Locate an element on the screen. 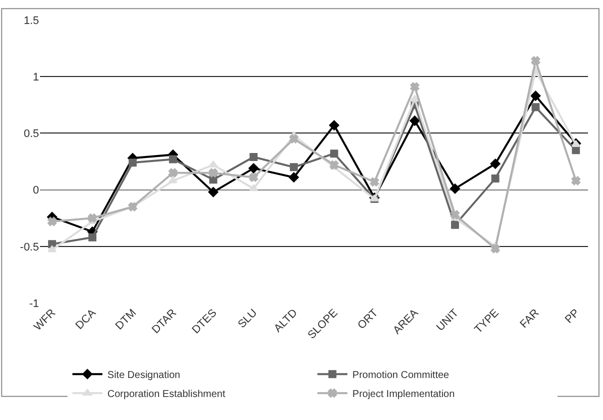 Image resolution: width=603 pixels, height=420 pixels. y-tick-label: 1.5 is located at coordinates (31, 20).